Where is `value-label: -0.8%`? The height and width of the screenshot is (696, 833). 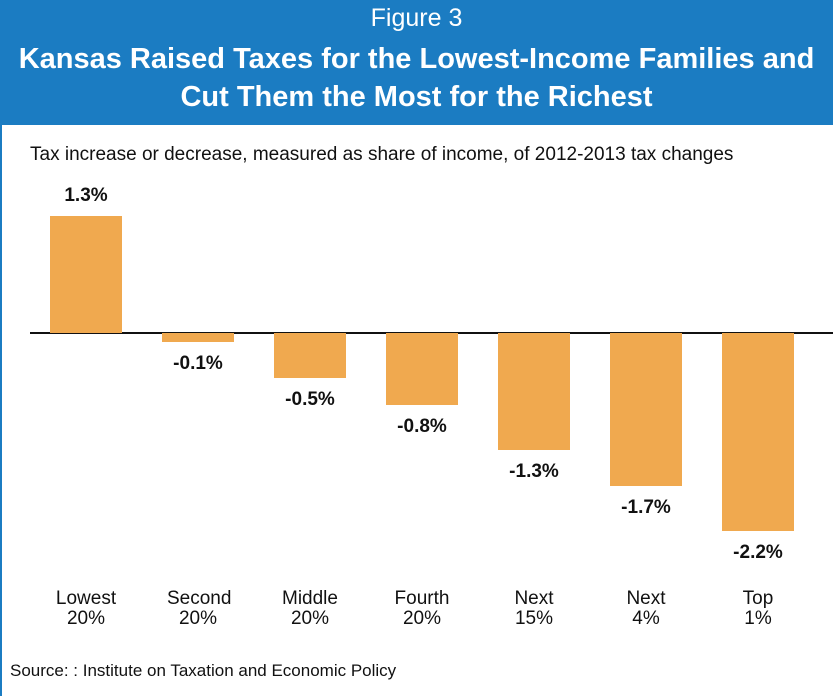 value-label: -0.8% is located at coordinates (422, 426).